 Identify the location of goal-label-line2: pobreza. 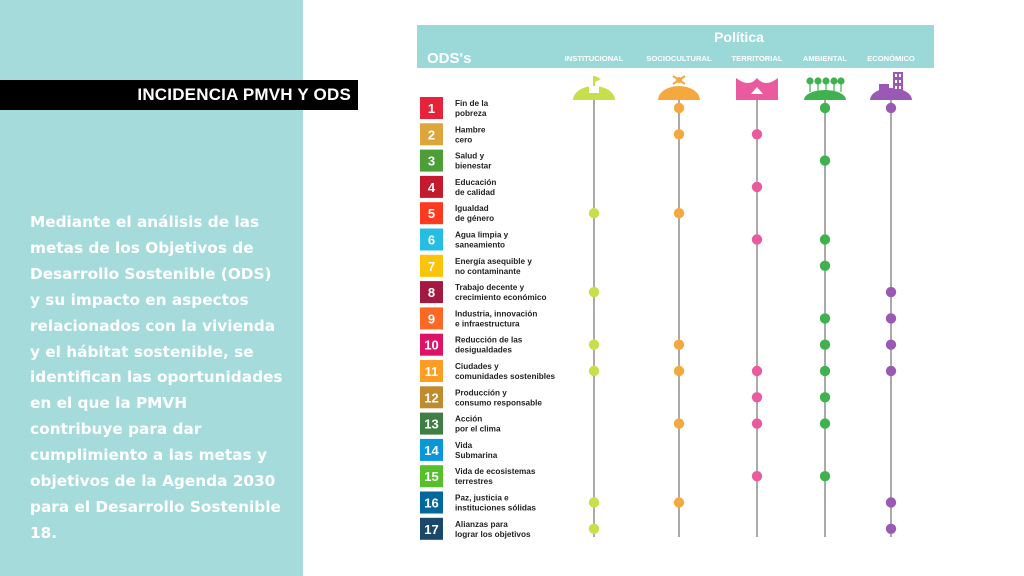
(471, 113).